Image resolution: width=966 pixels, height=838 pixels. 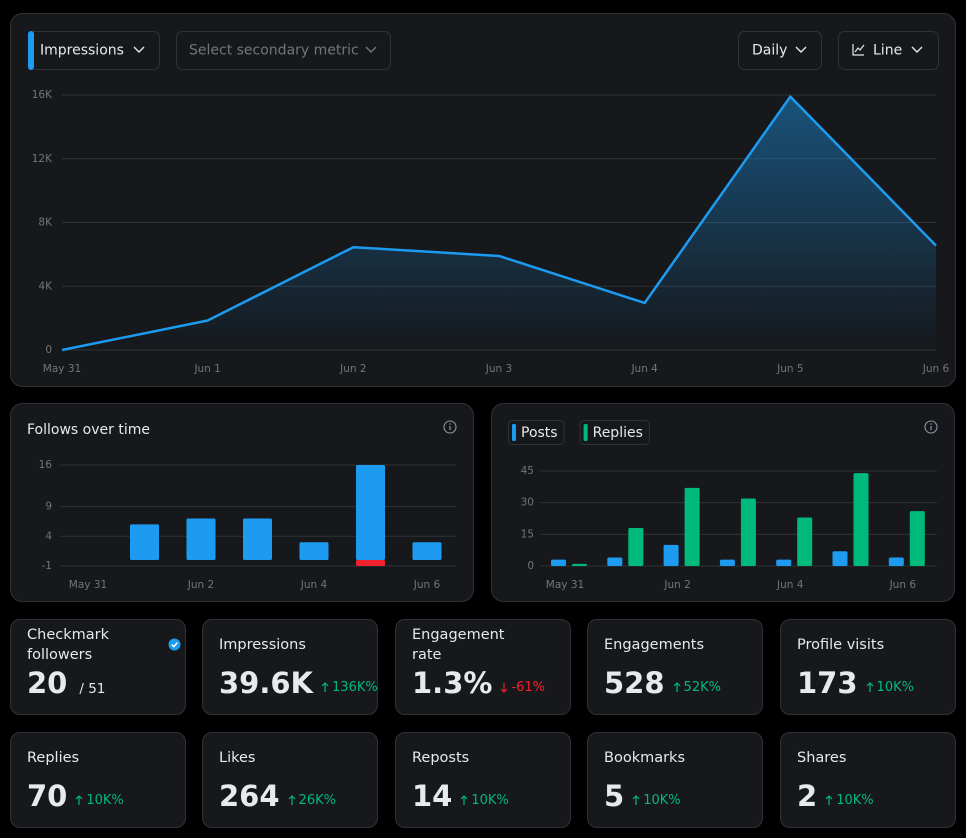 What do you see at coordinates (266, 683) in the screenshot?
I see `stat-value: 39.6K` at bounding box center [266, 683].